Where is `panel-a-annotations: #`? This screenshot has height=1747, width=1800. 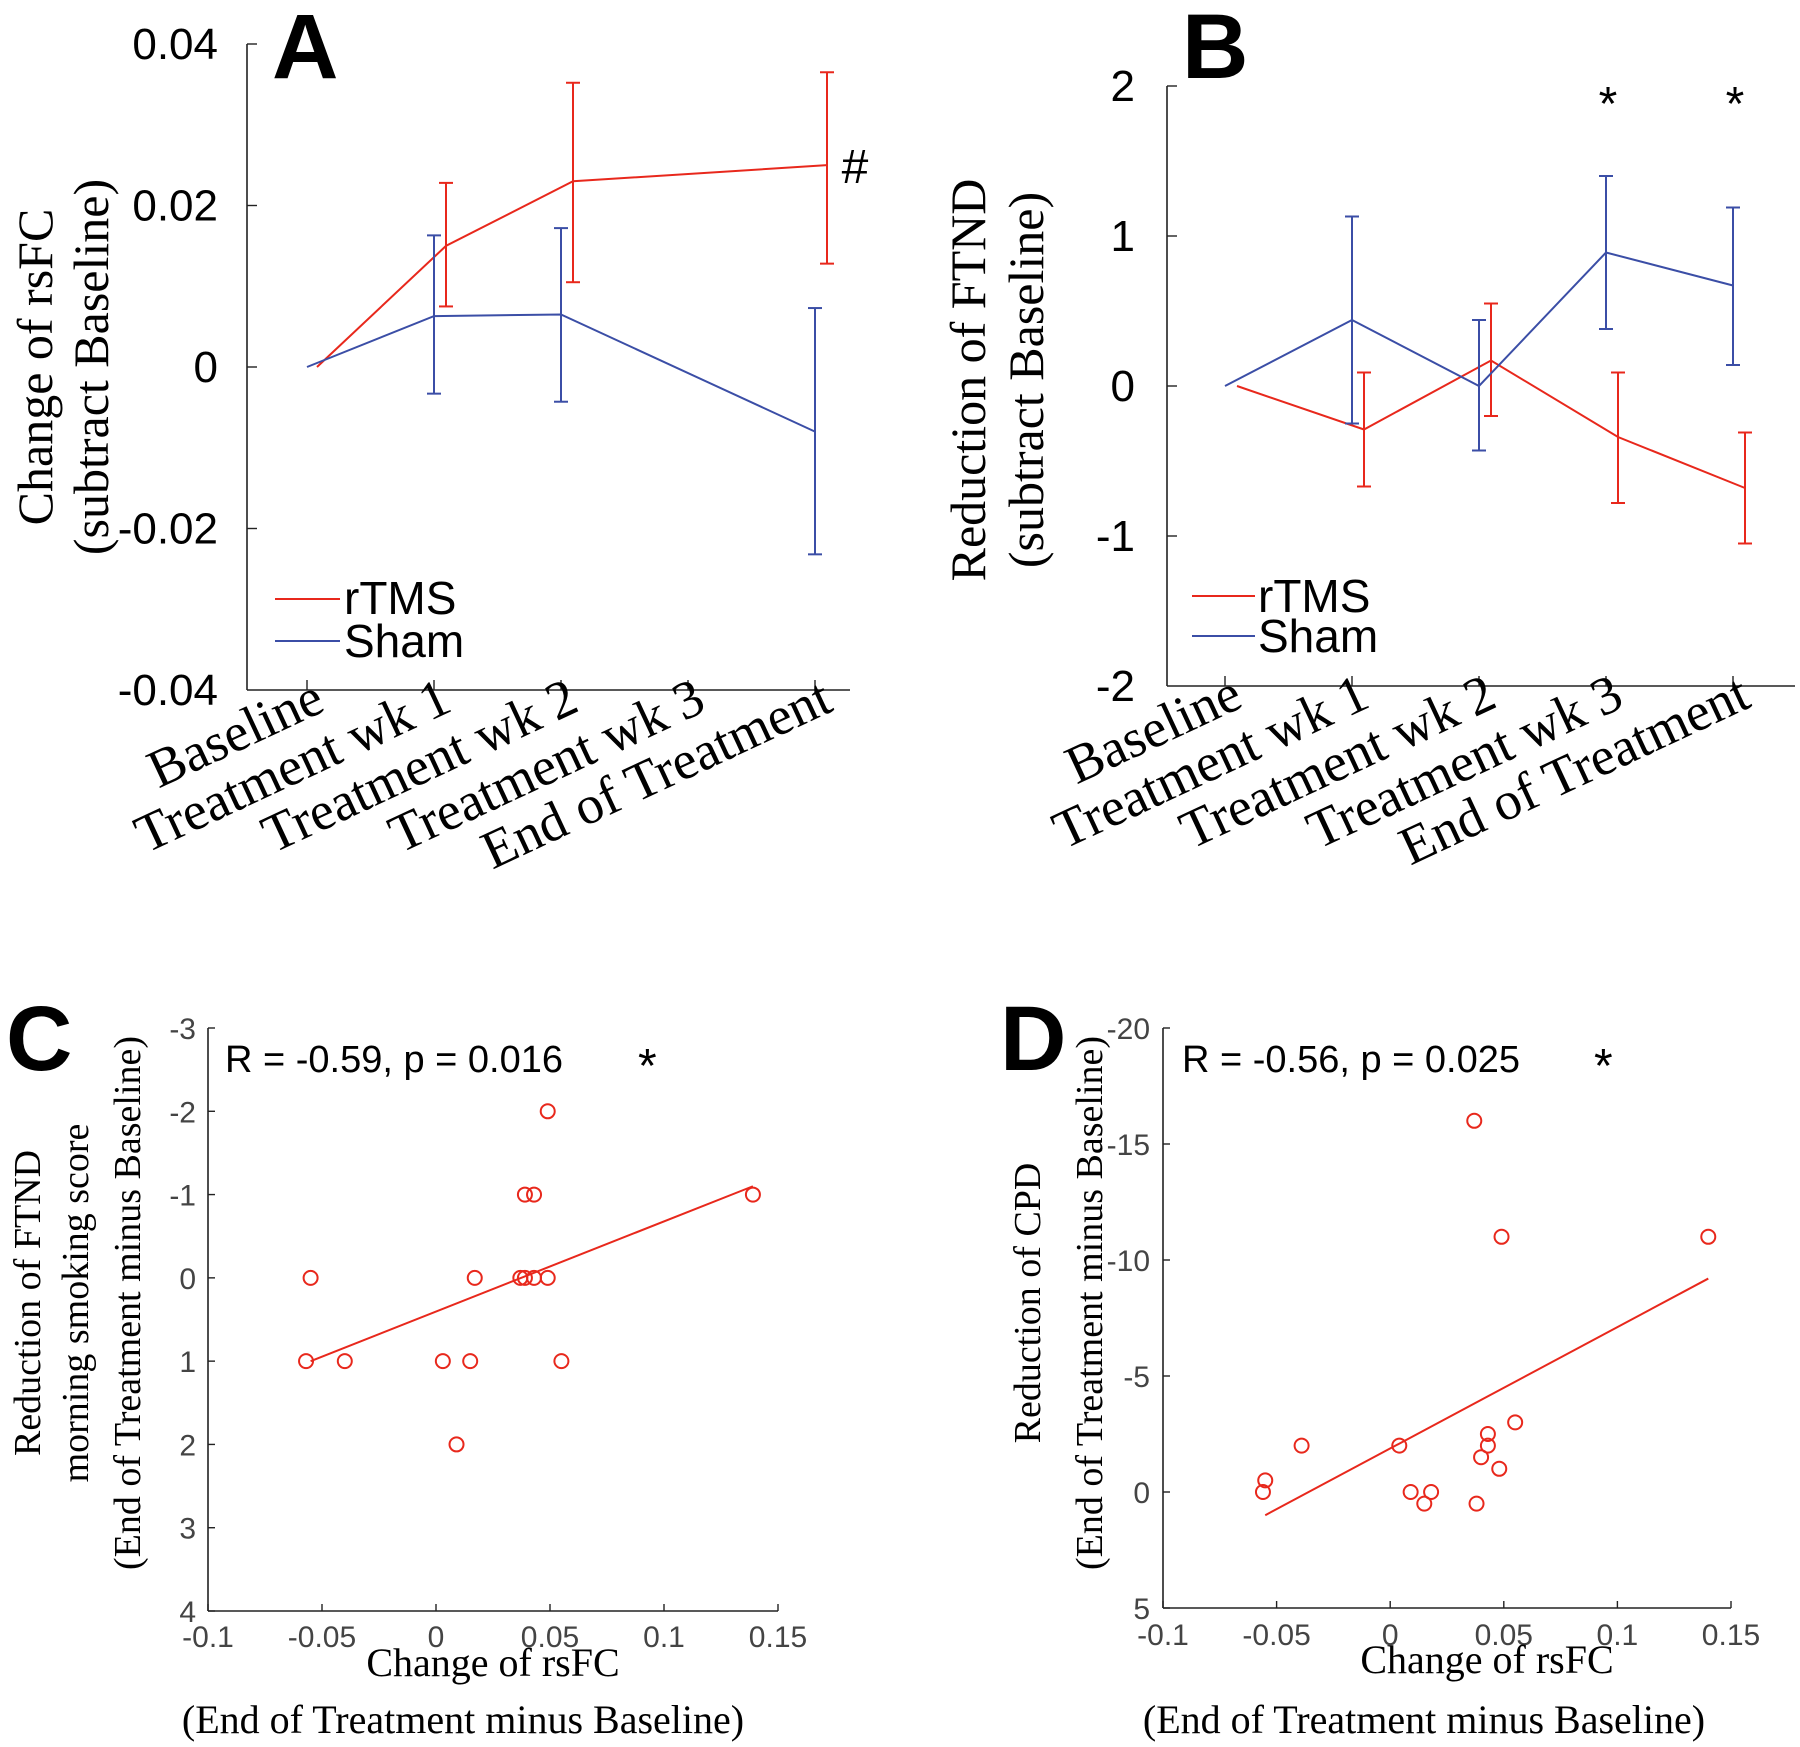
panel-a-annotations: # is located at coordinates (855, 167).